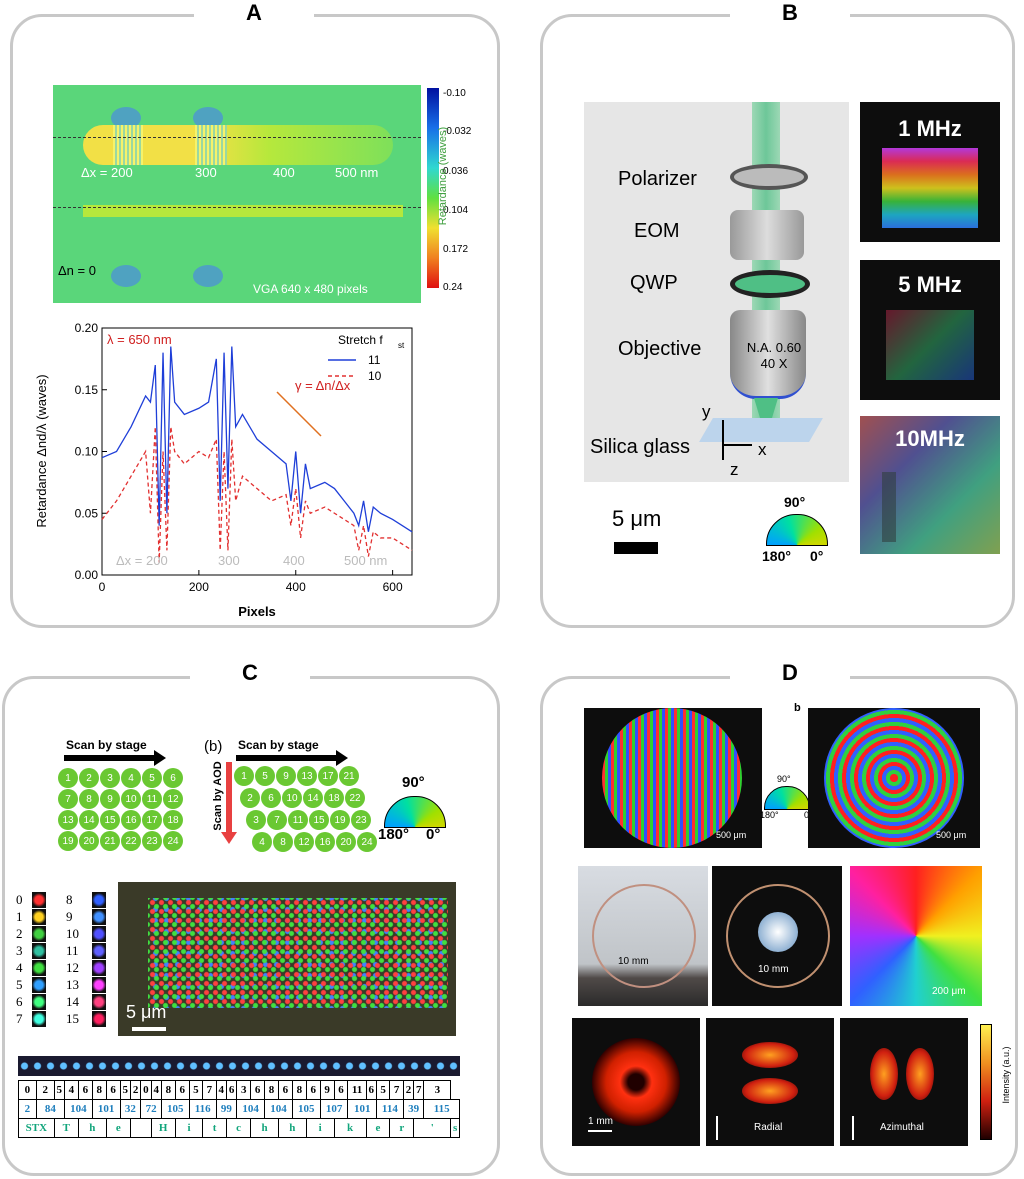 This screenshot has height=1179, width=1024. I want to click on table-cell: 105, so click(175, 1109).